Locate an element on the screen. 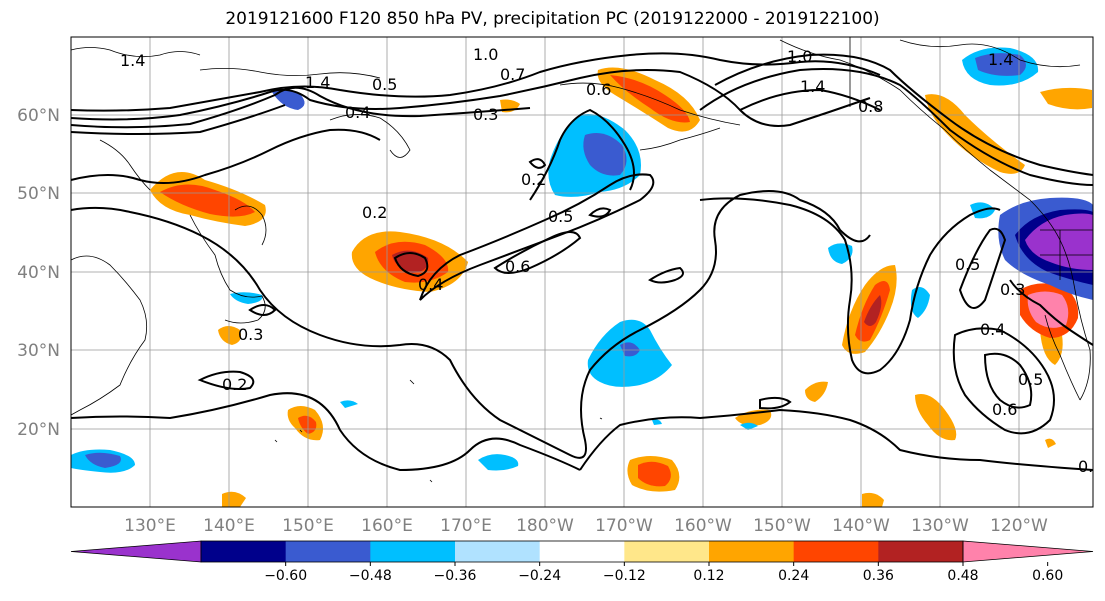 The height and width of the screenshot is (601, 1105). lon-label: 150°W is located at coordinates (782, 526).